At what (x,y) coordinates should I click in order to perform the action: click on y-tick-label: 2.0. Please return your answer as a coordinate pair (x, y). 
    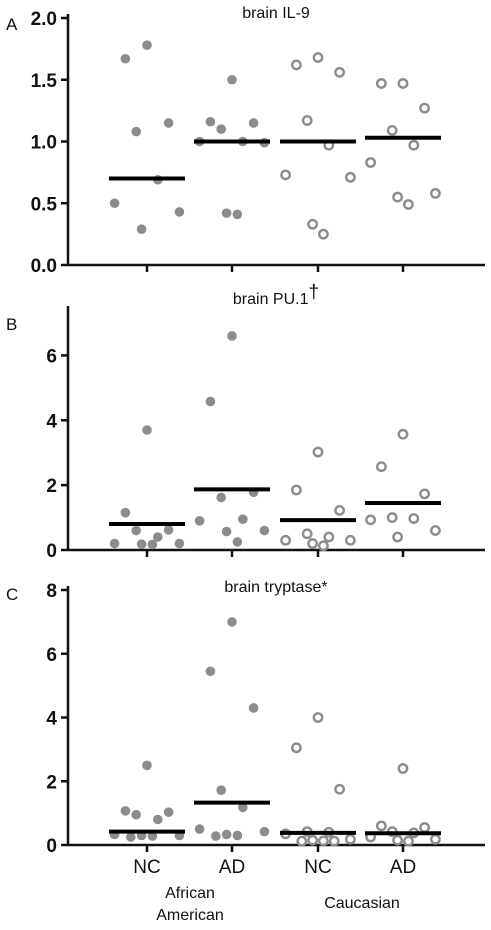
    Looking at the image, I should click on (44, 19).